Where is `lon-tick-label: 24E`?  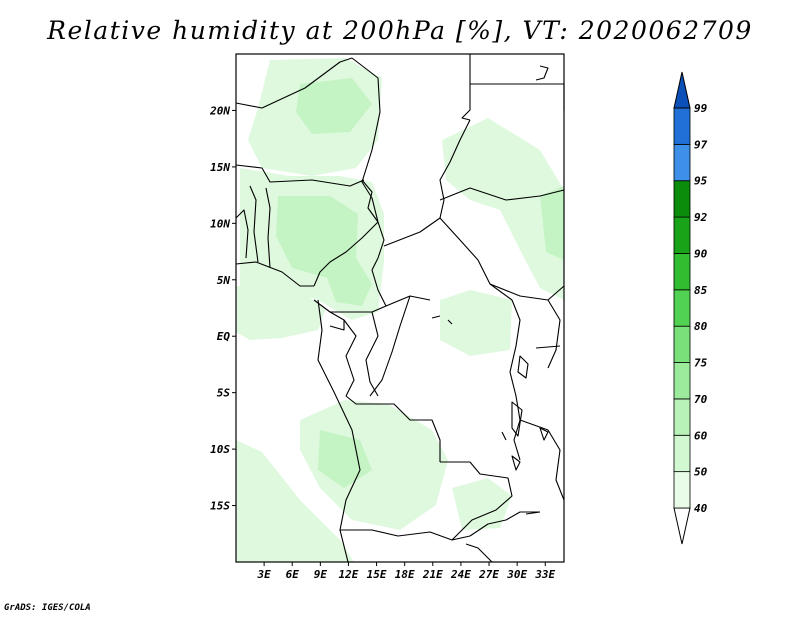
lon-tick-label: 24E is located at coordinates (460, 574).